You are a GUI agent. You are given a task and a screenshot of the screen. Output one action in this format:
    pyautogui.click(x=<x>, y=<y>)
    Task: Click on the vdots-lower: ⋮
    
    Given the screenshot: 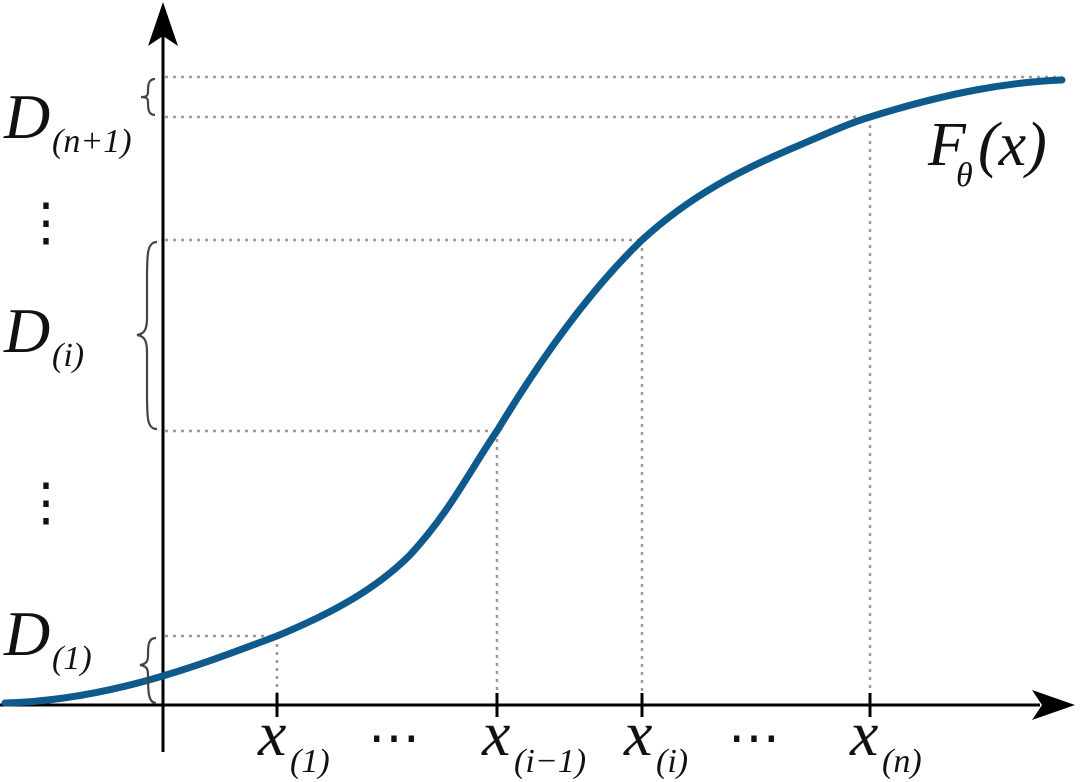 What is the action you would take?
    pyautogui.click(x=46, y=503)
    